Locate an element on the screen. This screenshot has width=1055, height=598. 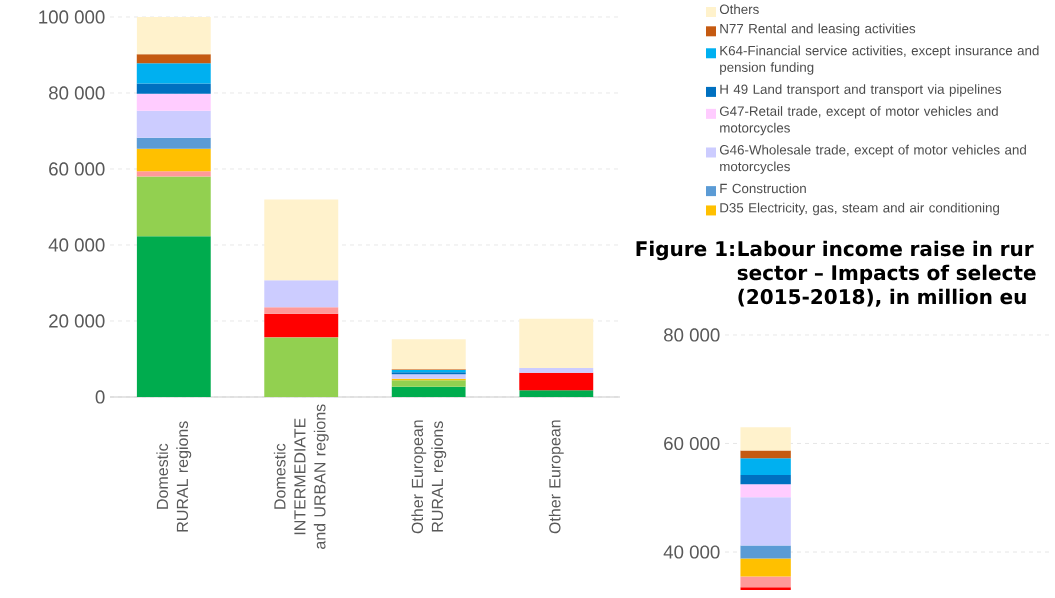
x-tick-label: Other European RURAL regions is located at coordinates (429, 477).